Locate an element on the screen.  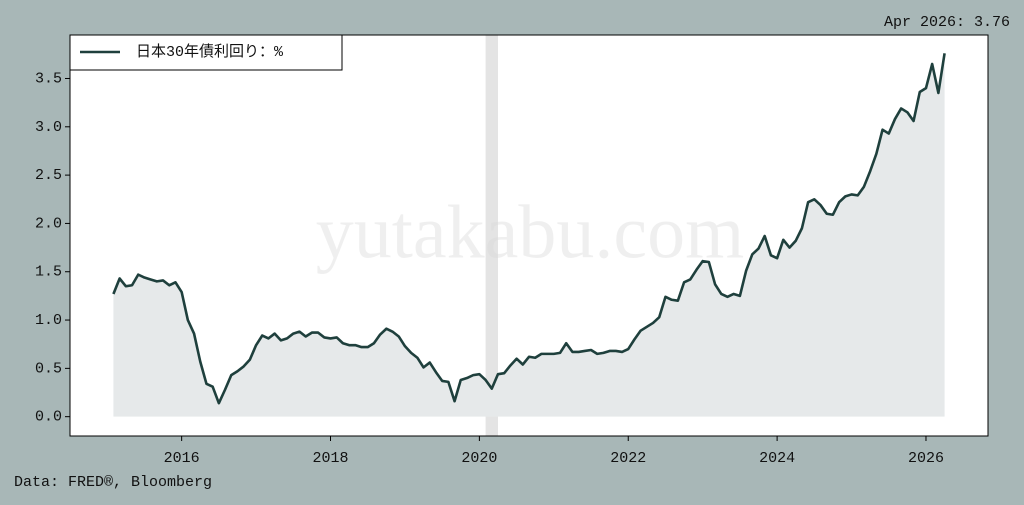
y-tick-label: 3.5 is located at coordinates (48, 78).